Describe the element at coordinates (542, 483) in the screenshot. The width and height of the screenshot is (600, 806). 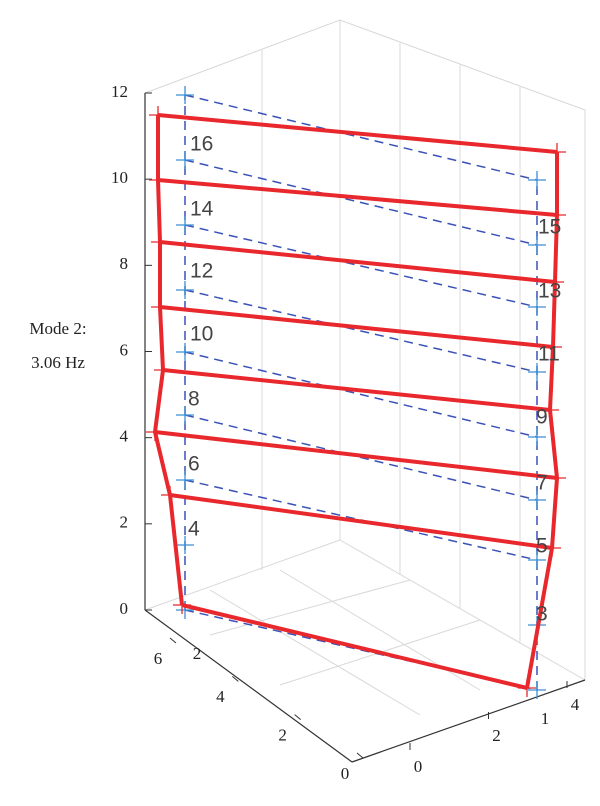
I see `node-label: 7` at that location.